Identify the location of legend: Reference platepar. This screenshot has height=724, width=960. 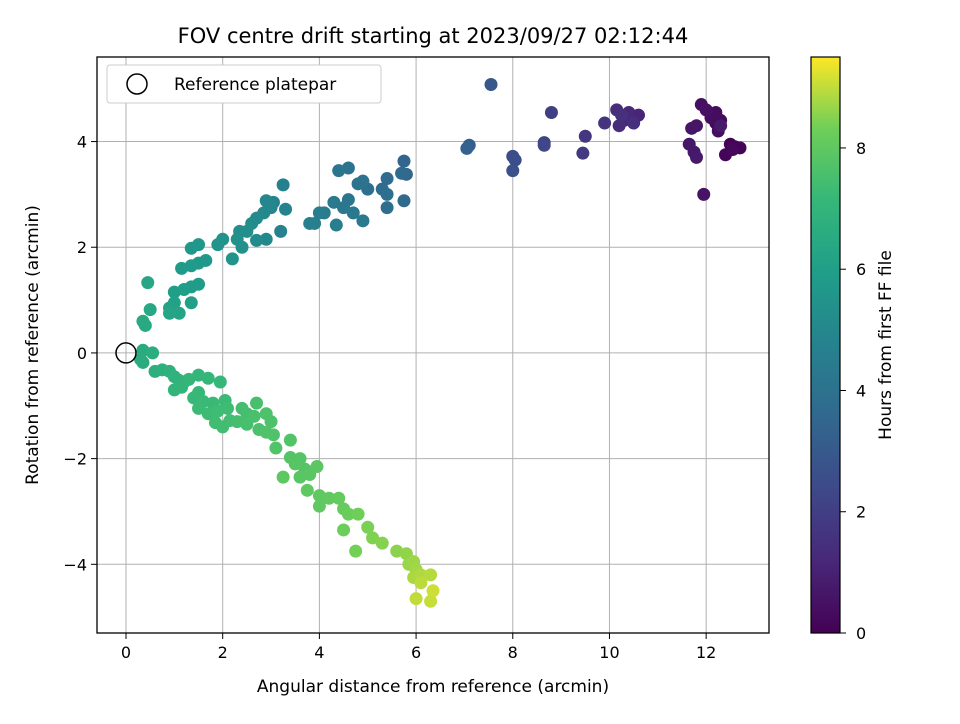
(244, 84).